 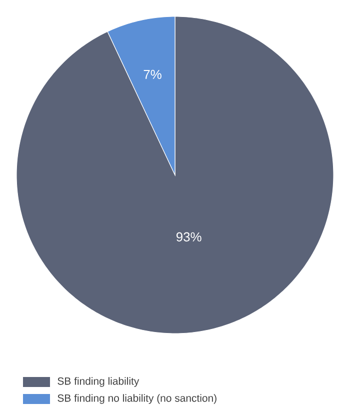 What do you see at coordinates (137, 399) in the screenshot?
I see `legend-label: SB finding no liability (no sanction)` at bounding box center [137, 399].